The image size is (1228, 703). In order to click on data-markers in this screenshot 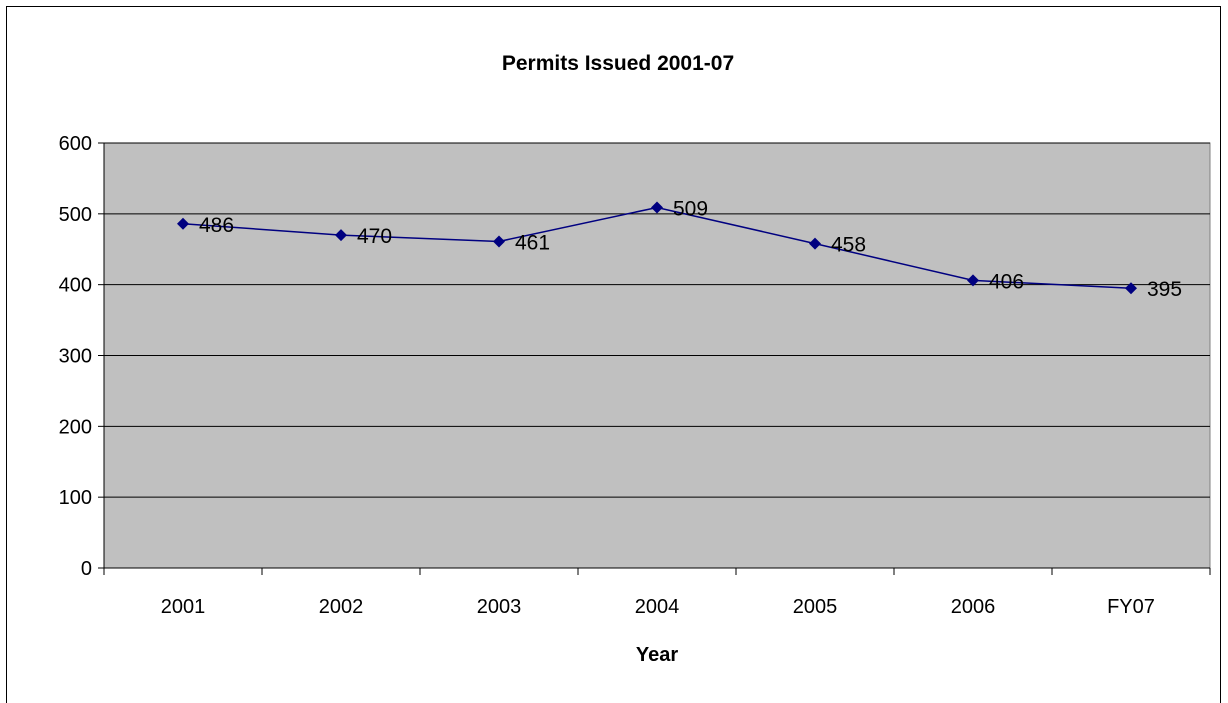, I will do `click(657, 248)`.